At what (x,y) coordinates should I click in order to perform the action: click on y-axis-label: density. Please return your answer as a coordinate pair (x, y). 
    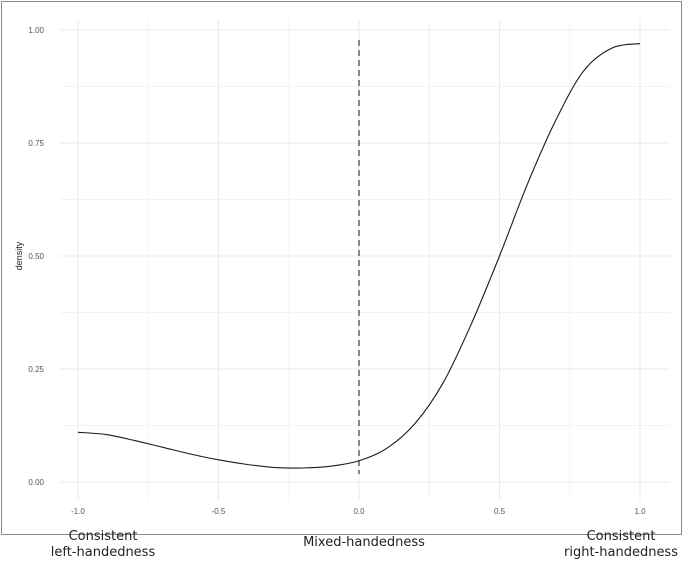
    Looking at the image, I should click on (19, 255).